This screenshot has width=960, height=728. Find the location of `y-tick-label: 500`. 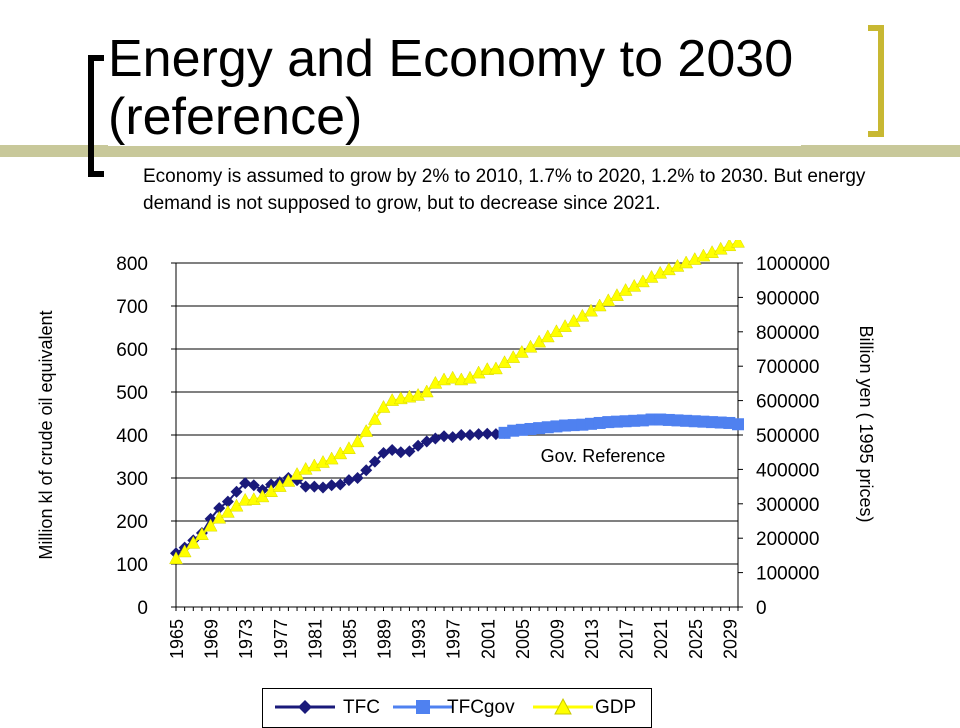

y-tick-label: 500 is located at coordinates (132, 393).